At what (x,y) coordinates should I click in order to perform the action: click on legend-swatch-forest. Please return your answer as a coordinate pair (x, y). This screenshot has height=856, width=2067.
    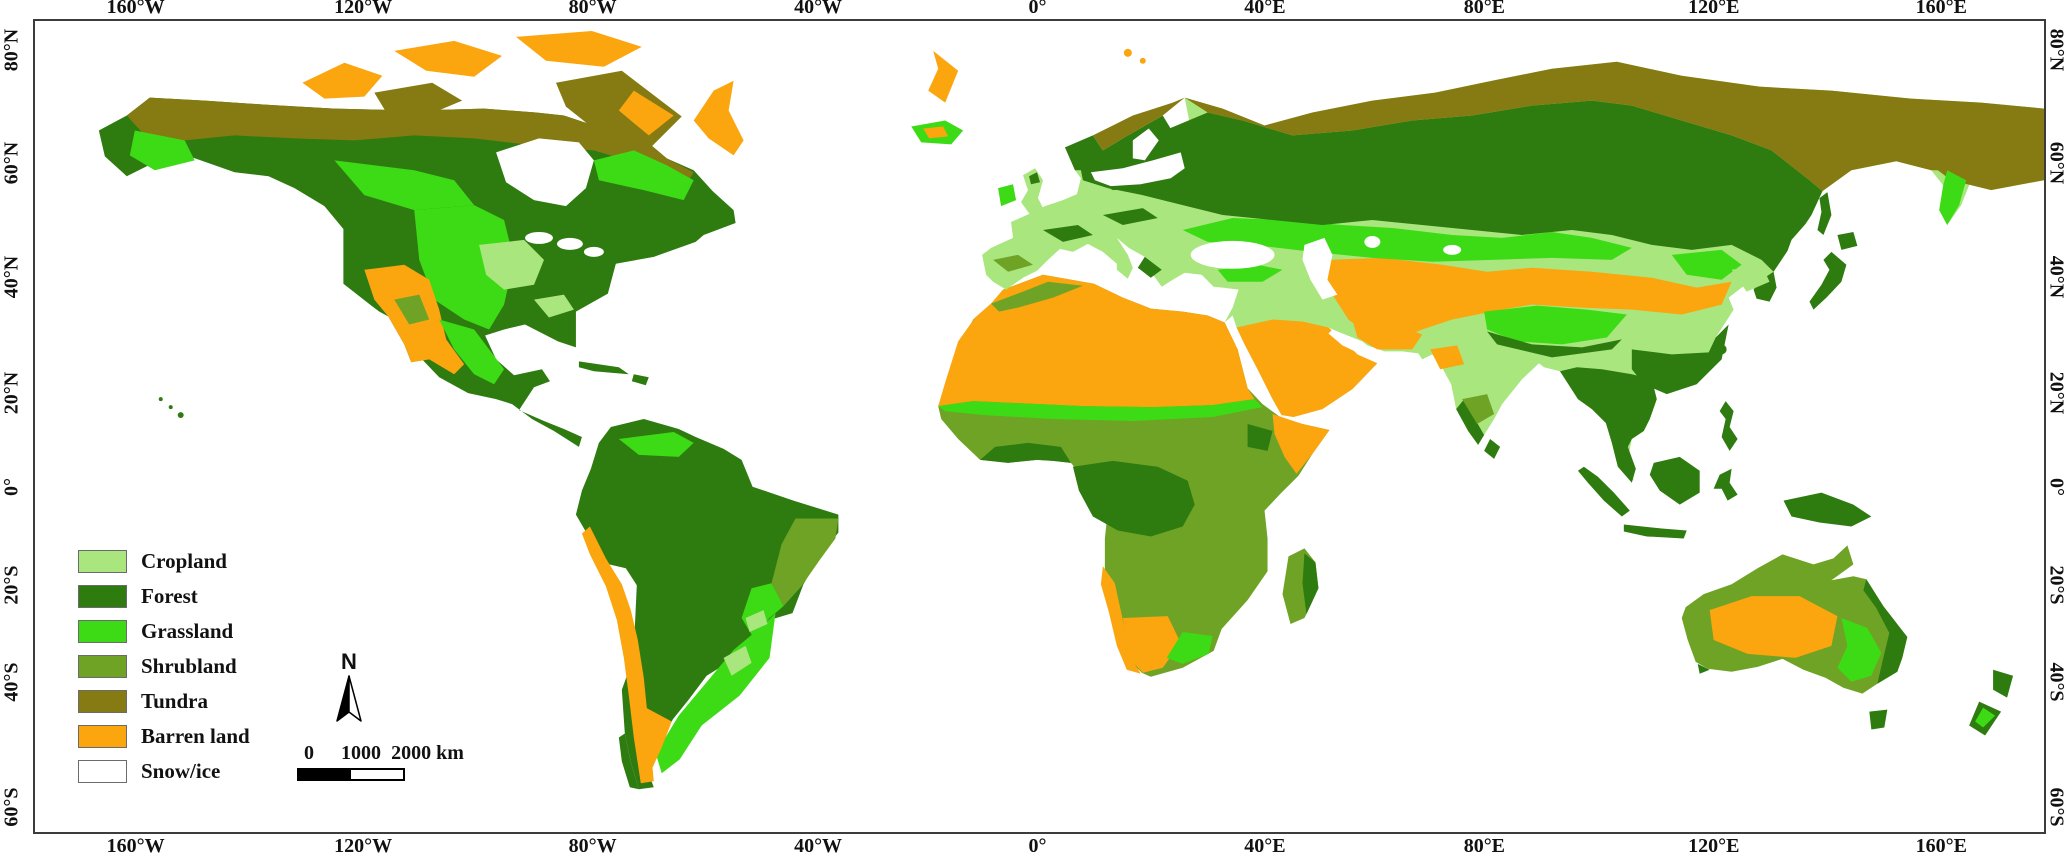
    Looking at the image, I should click on (102, 596).